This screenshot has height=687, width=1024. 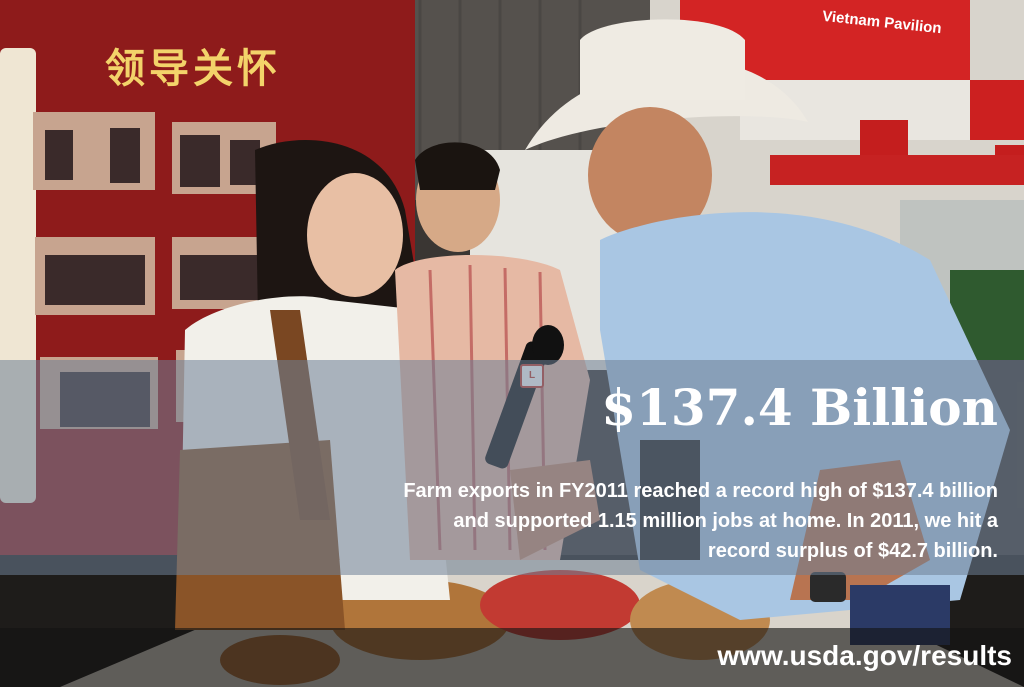 I want to click on footer-bar, so click(x=512, y=657).